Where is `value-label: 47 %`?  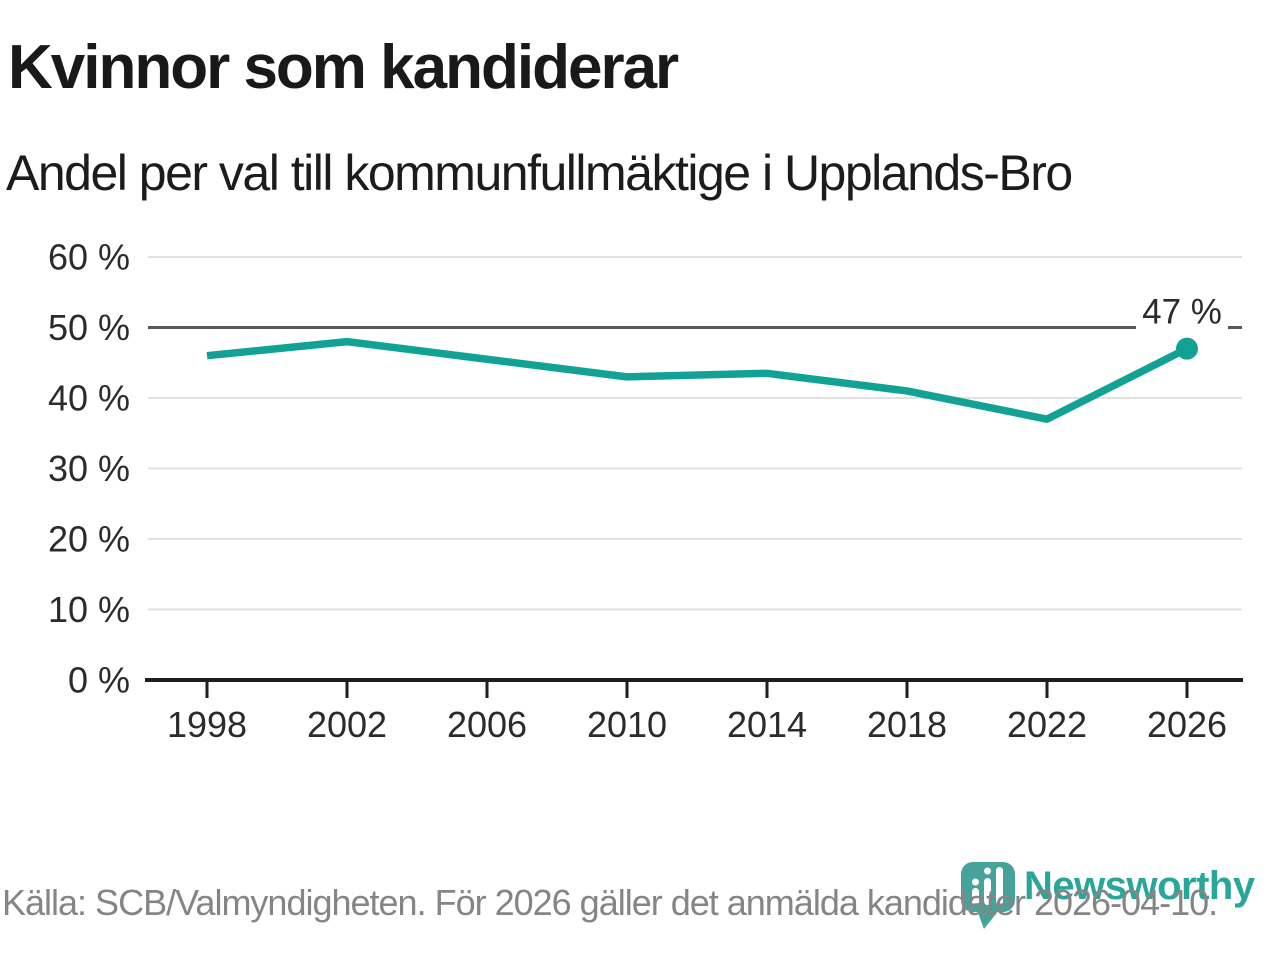
value-label: 47 % is located at coordinates (1182, 312).